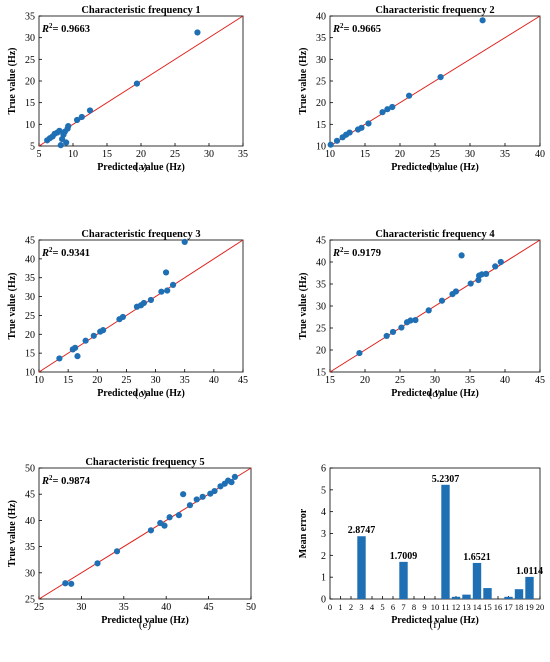 Image resolution: width=550 pixels, height=662 pixels. What do you see at coordinates (32, 147) in the screenshot?
I see `y-tick-label: 5` at bounding box center [32, 147].